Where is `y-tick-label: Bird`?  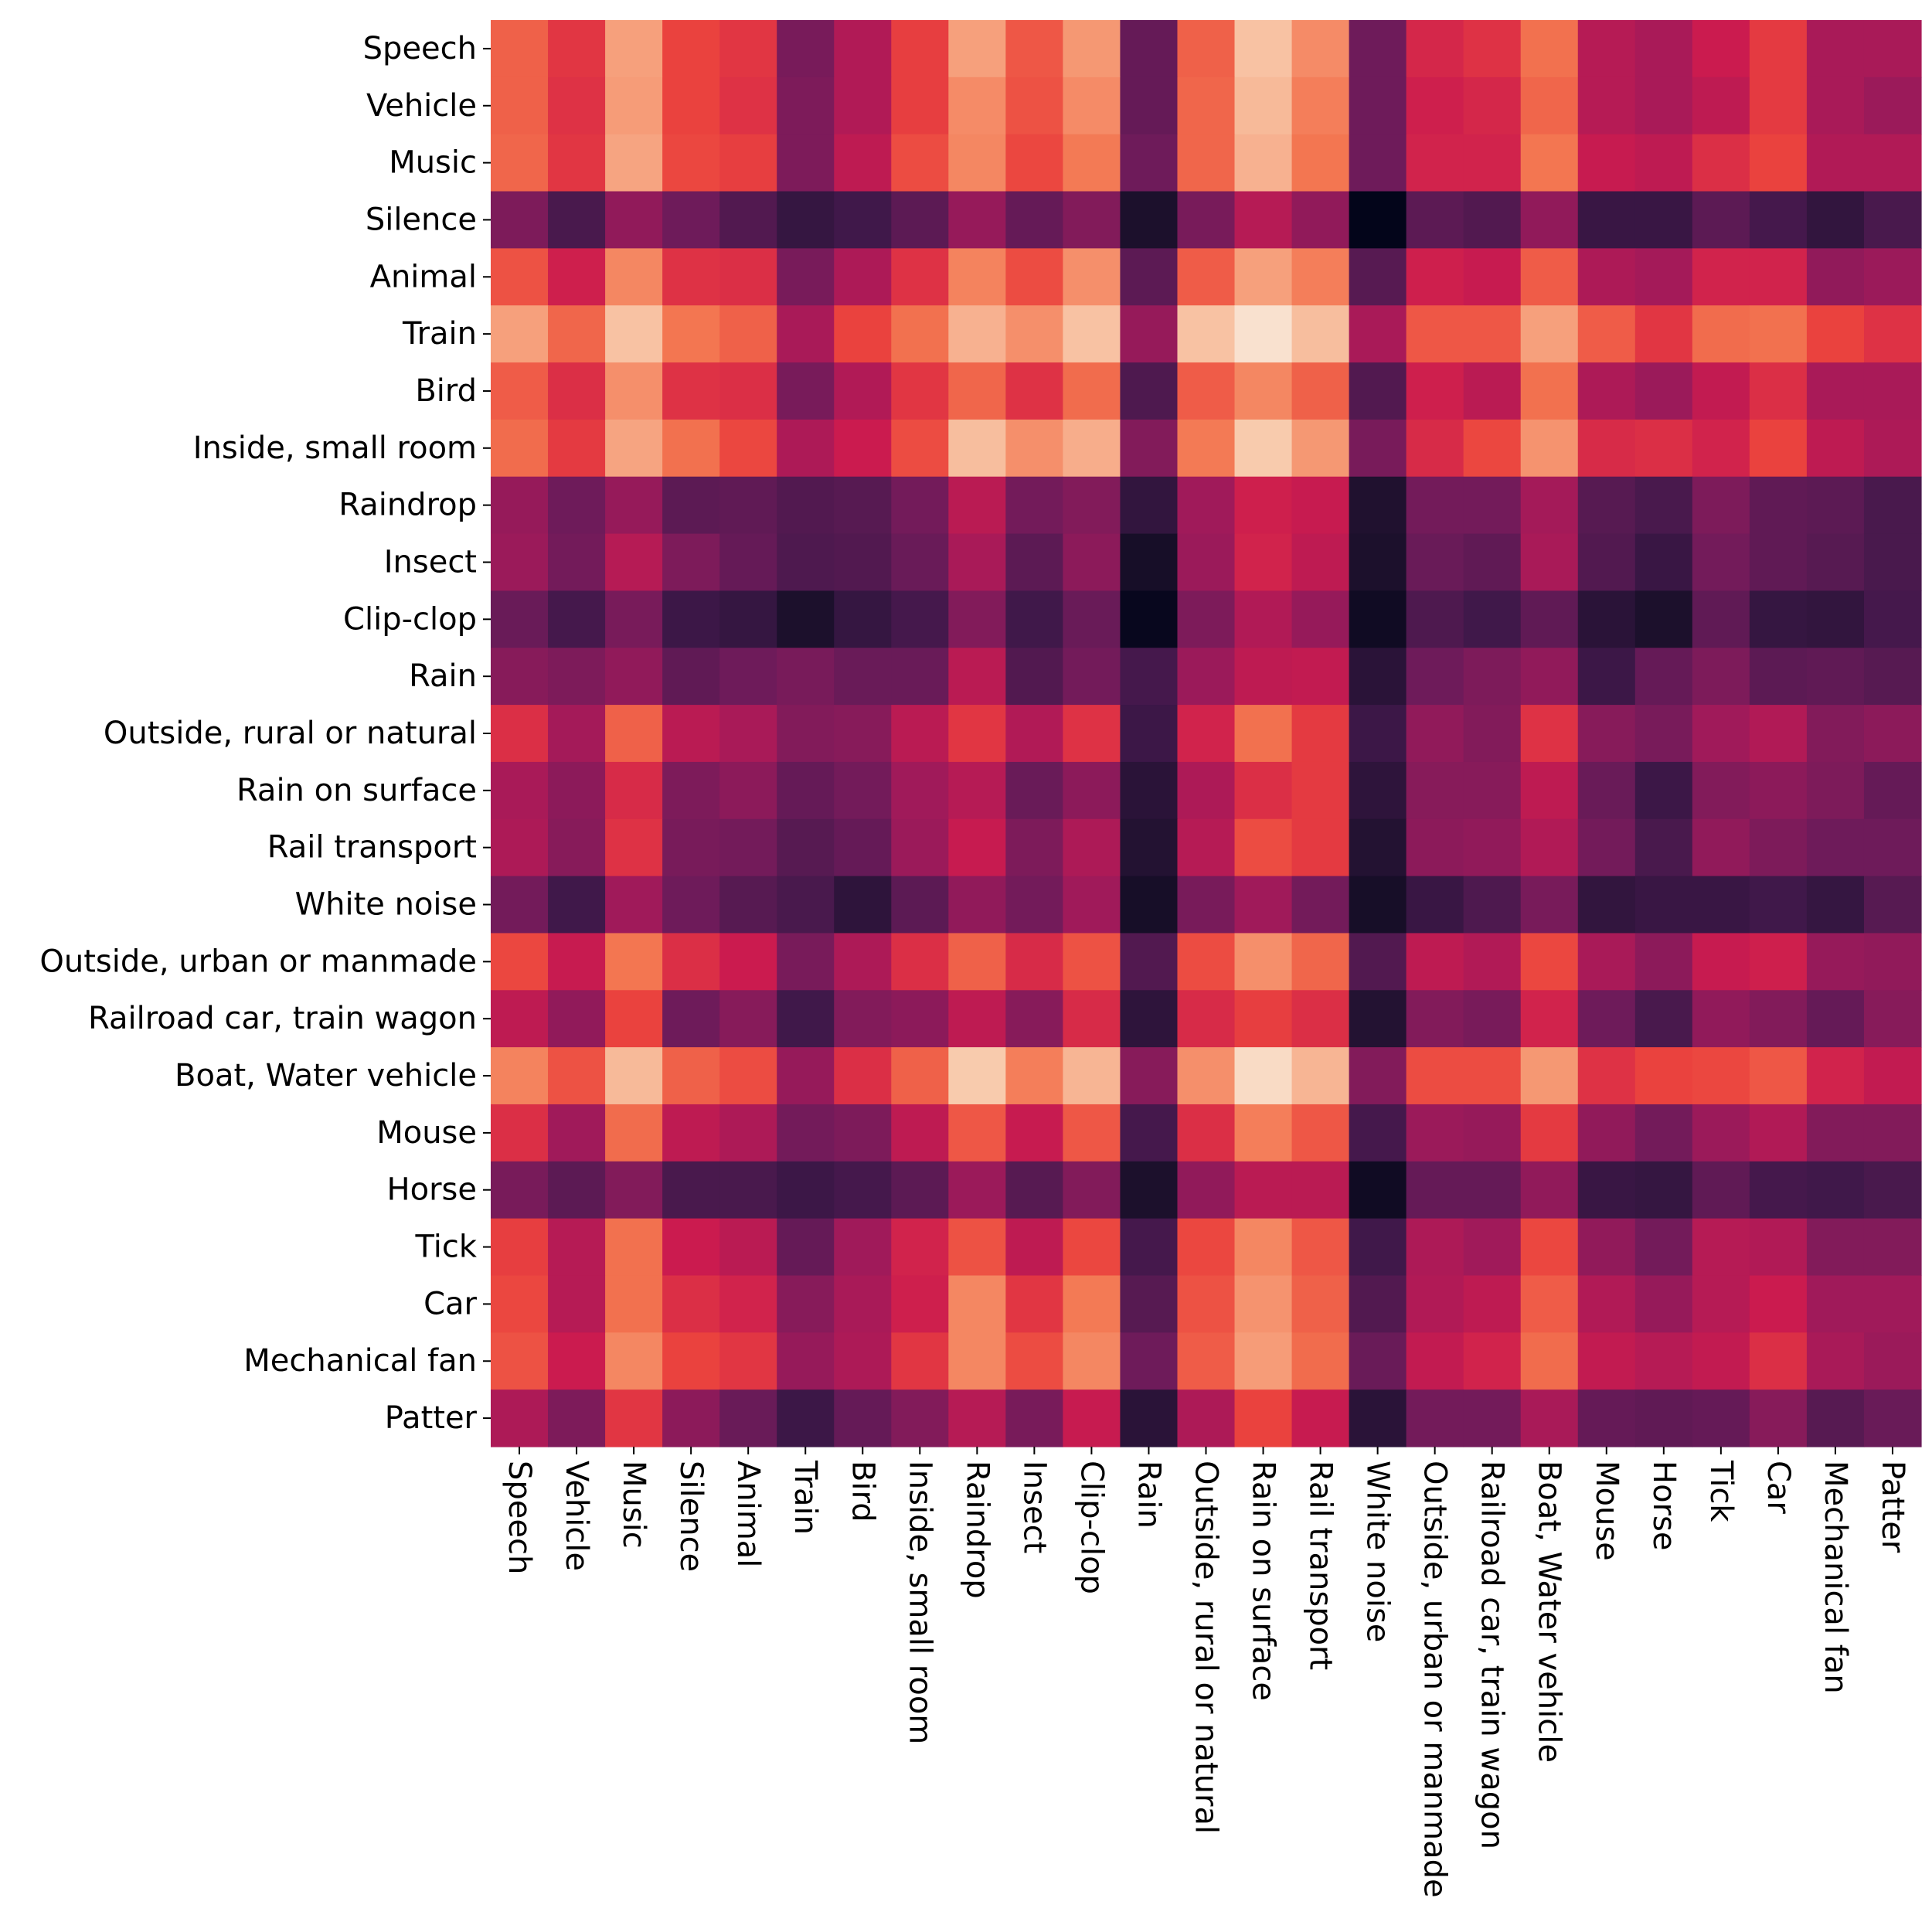 y-tick-label: Bird is located at coordinates (446, 391).